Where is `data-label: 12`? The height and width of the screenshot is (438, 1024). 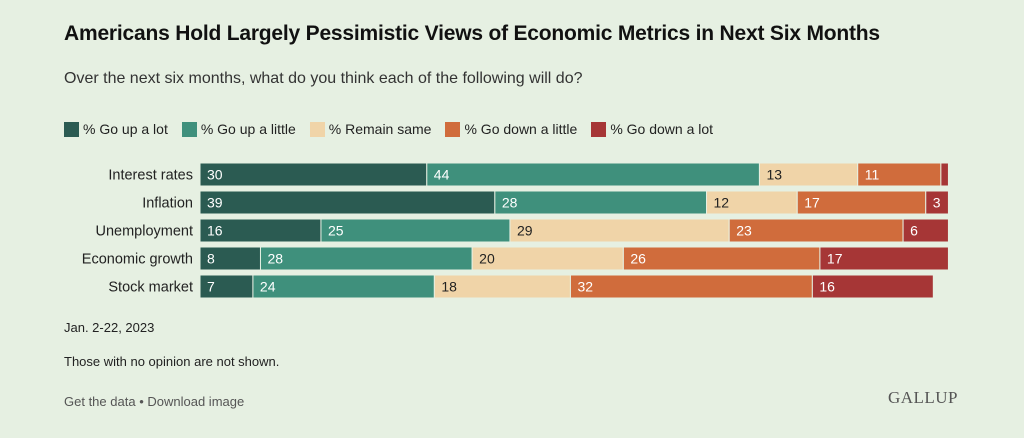
data-label: 12 is located at coordinates (722, 203).